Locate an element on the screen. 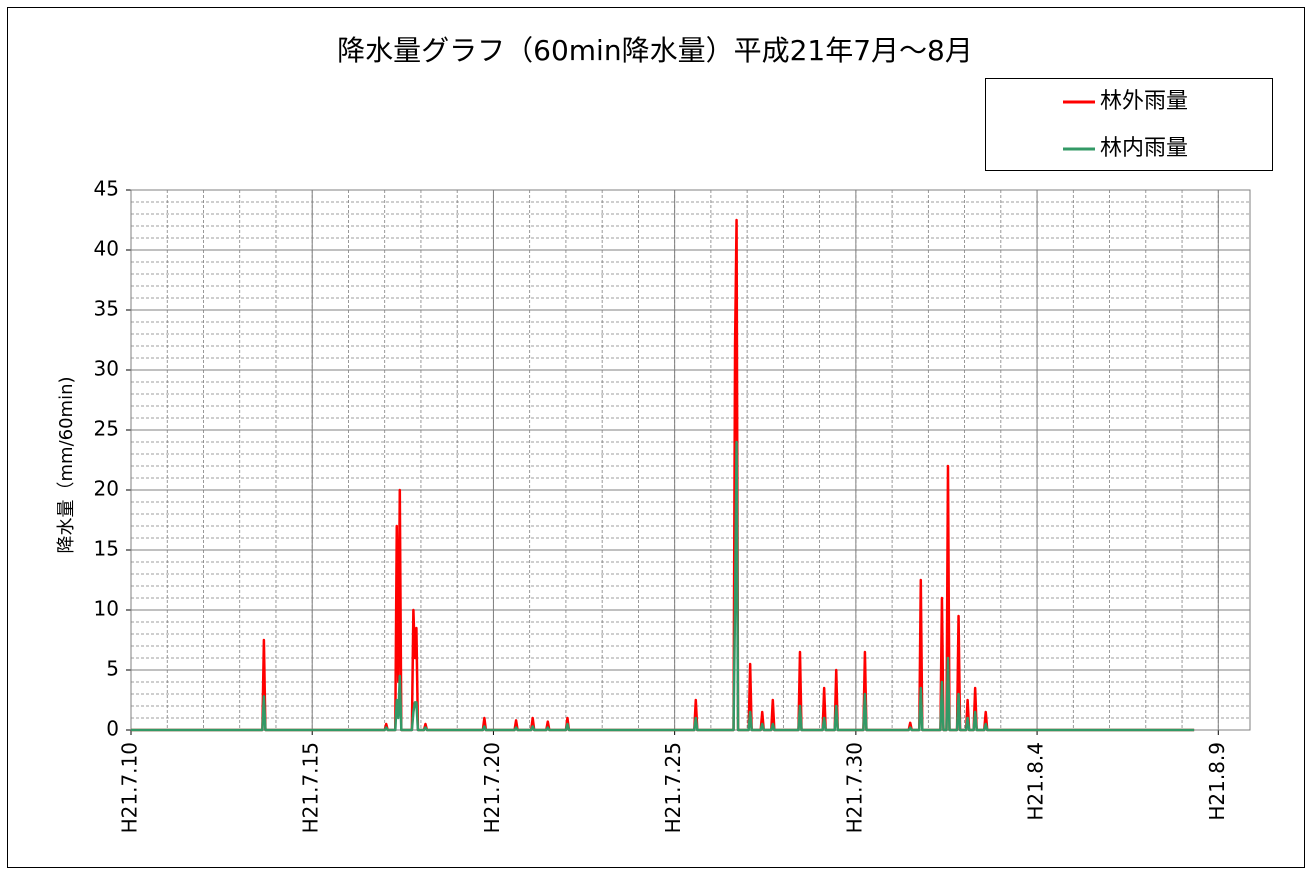 The width and height of the screenshot is (1312, 875). legend-label: 林内雨量 is located at coordinates (1144, 148).